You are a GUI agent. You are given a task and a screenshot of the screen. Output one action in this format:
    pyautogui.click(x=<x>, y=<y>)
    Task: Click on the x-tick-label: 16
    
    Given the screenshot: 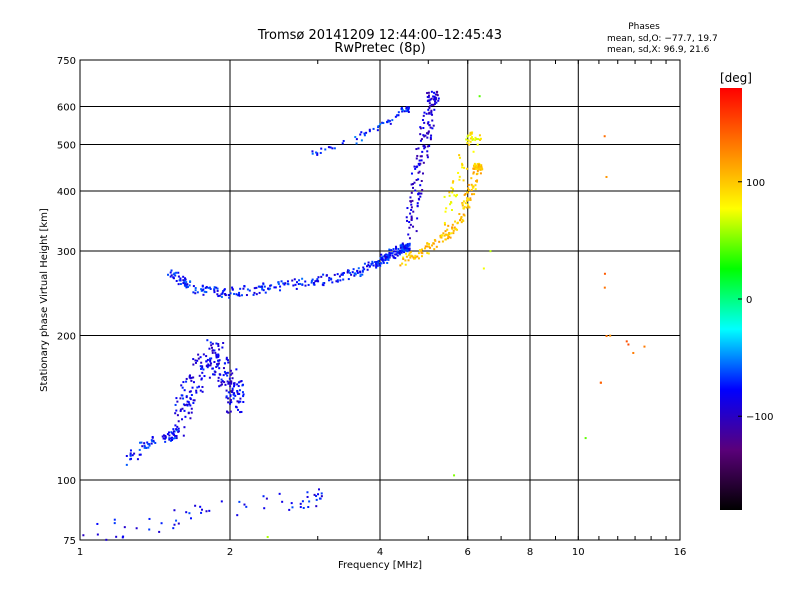 What is the action you would take?
    pyautogui.click(x=680, y=552)
    